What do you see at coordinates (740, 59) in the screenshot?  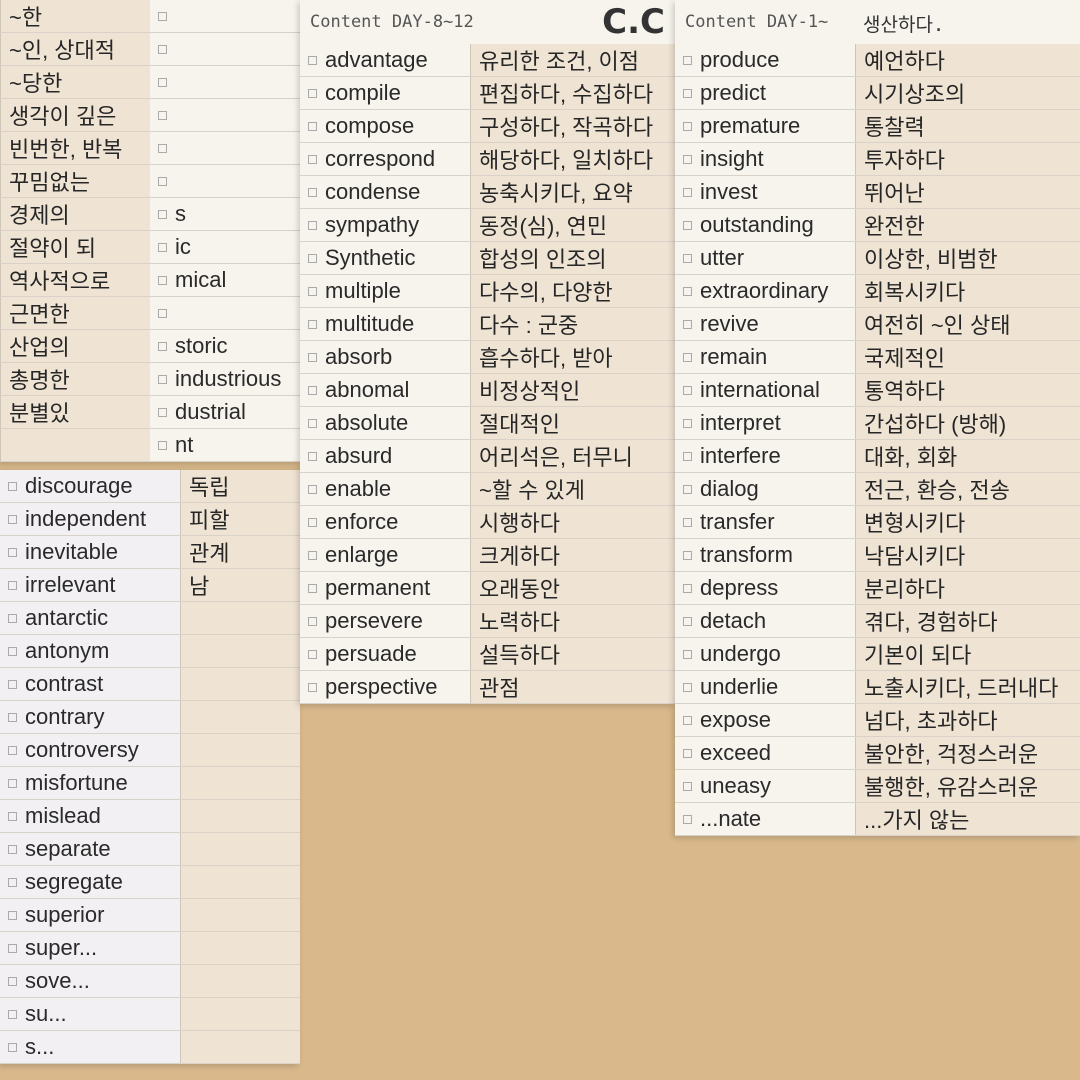 I see `english-word-text: produce` at bounding box center [740, 59].